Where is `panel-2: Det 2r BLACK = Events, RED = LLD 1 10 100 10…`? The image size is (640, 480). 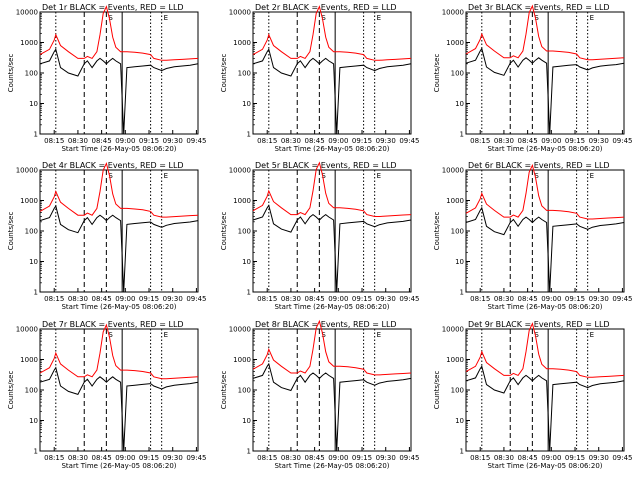 panel-2: Det 2r BLACK = Events, RED = LLD 1 10 100 10… is located at coordinates (320, 78).